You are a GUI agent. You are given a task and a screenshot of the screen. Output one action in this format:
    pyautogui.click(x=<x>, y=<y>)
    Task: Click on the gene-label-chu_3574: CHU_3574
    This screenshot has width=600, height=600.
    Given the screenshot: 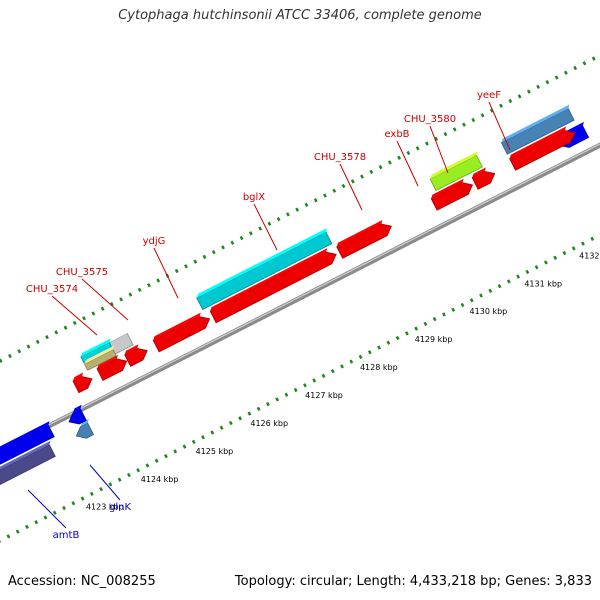 What is the action you would take?
    pyautogui.click(x=52, y=289)
    